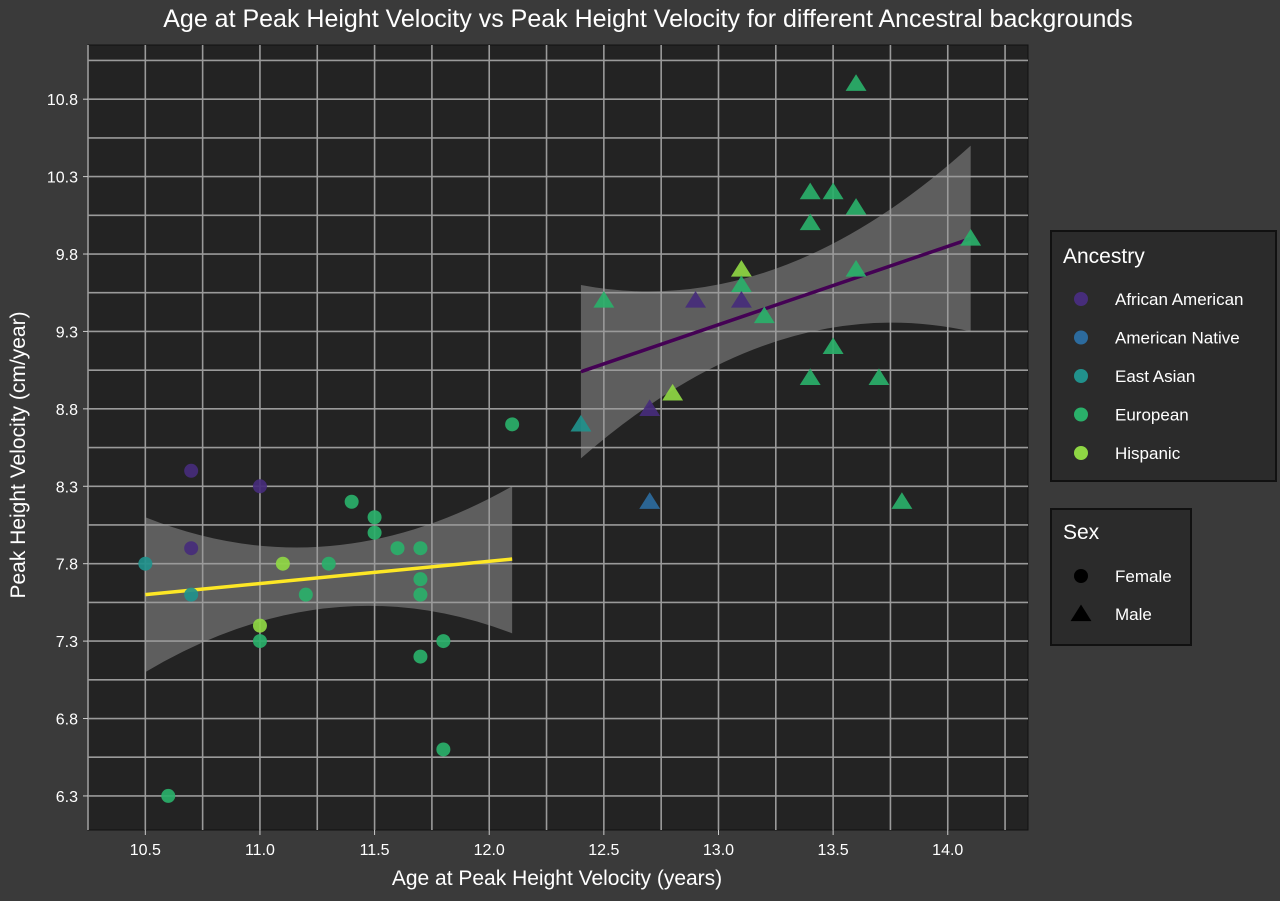 This screenshot has width=1280, height=901. What do you see at coordinates (603, 850) in the screenshot?
I see `x-tick-label: 12.5` at bounding box center [603, 850].